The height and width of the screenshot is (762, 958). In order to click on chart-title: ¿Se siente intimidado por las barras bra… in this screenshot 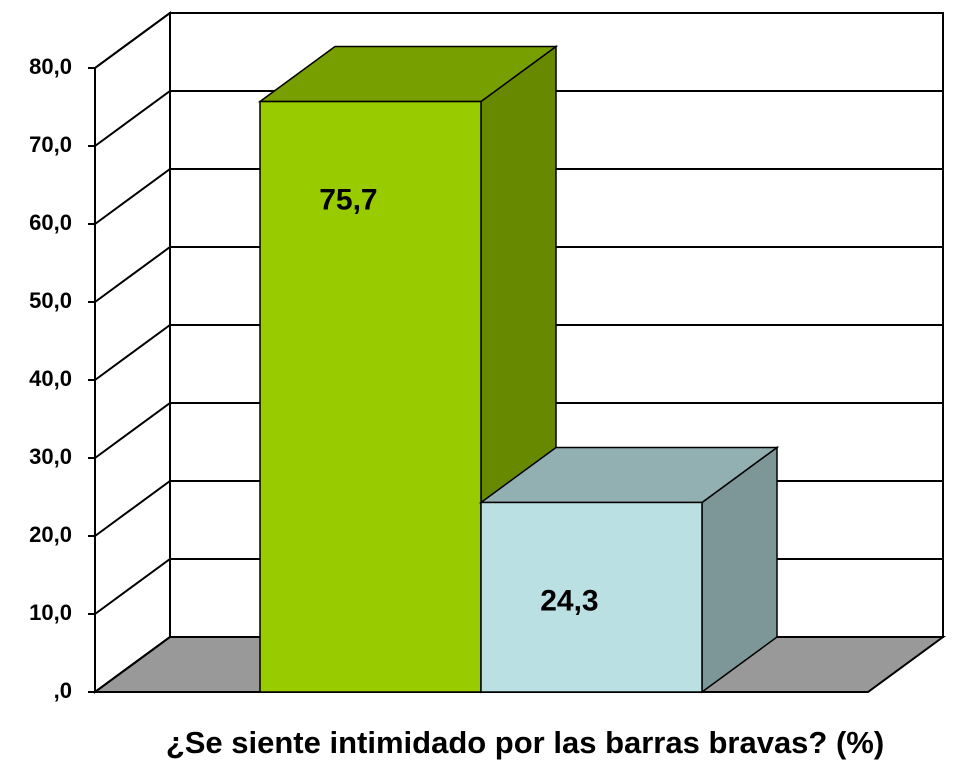, I will do `click(525, 742)`.